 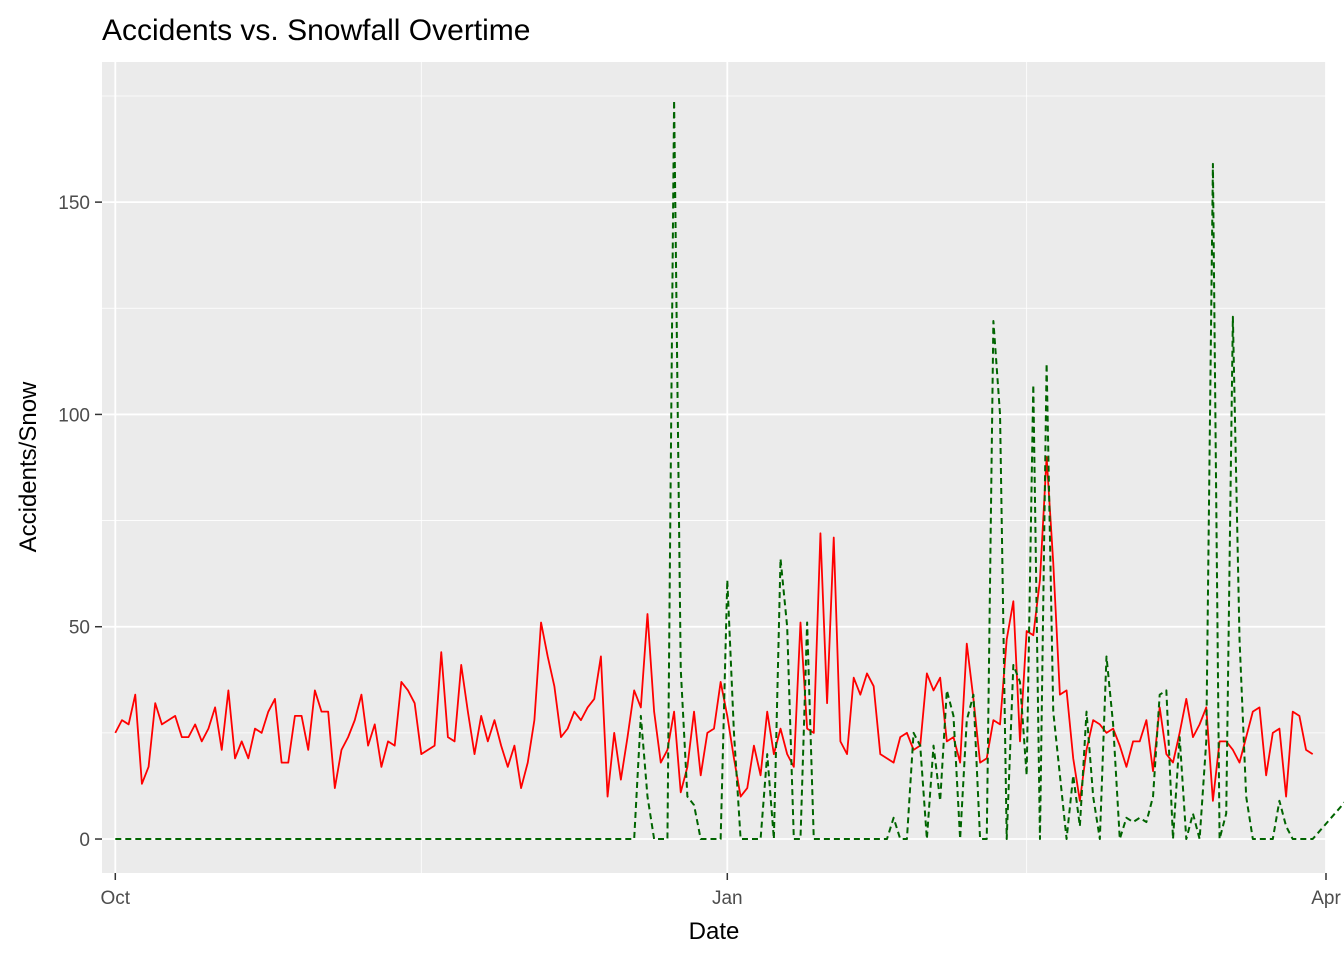 I want to click on y-tick-label: 50, so click(x=79, y=628).